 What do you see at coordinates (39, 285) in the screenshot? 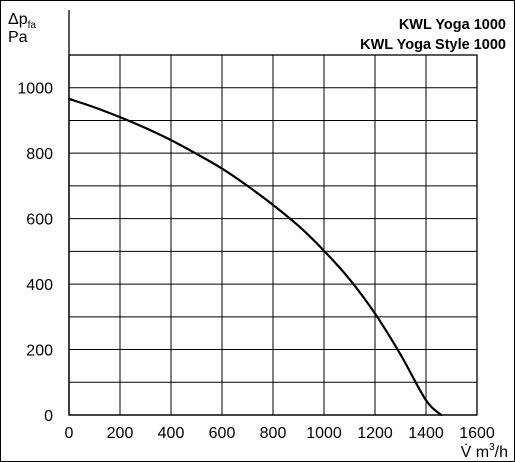
I see `y-tick-label: 400` at bounding box center [39, 285].